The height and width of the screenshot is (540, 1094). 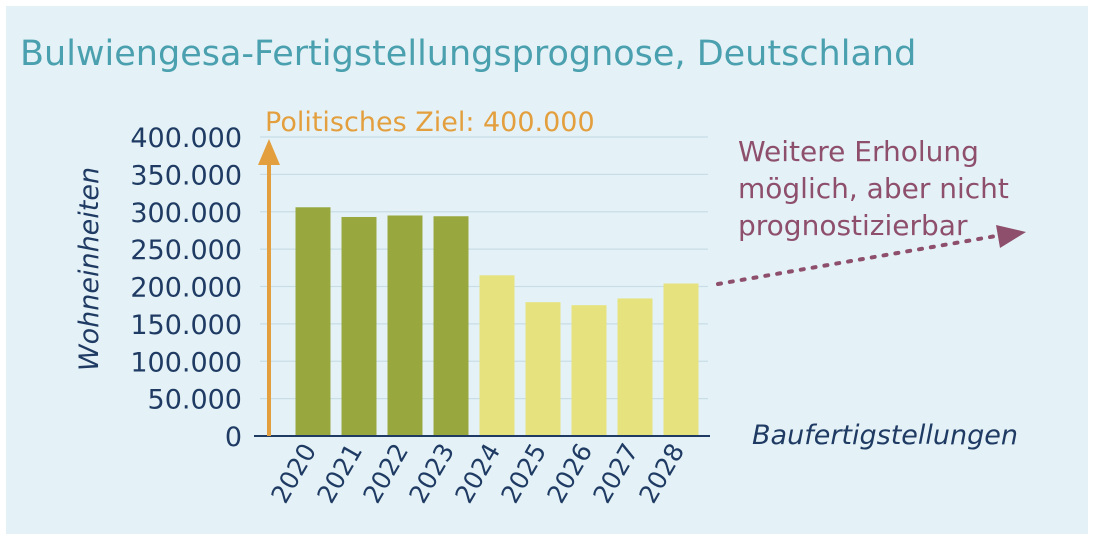 I want to click on bar-2022, so click(x=405, y=325).